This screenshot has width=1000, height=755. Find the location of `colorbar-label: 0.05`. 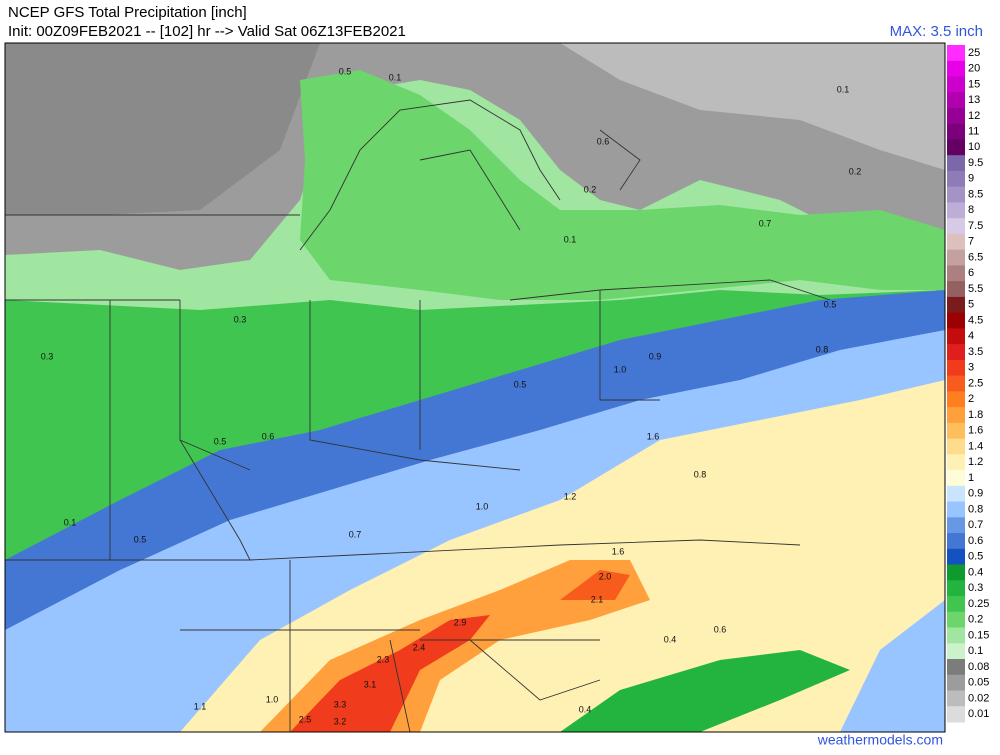

colorbar-label: 0.05 is located at coordinates (978, 683).